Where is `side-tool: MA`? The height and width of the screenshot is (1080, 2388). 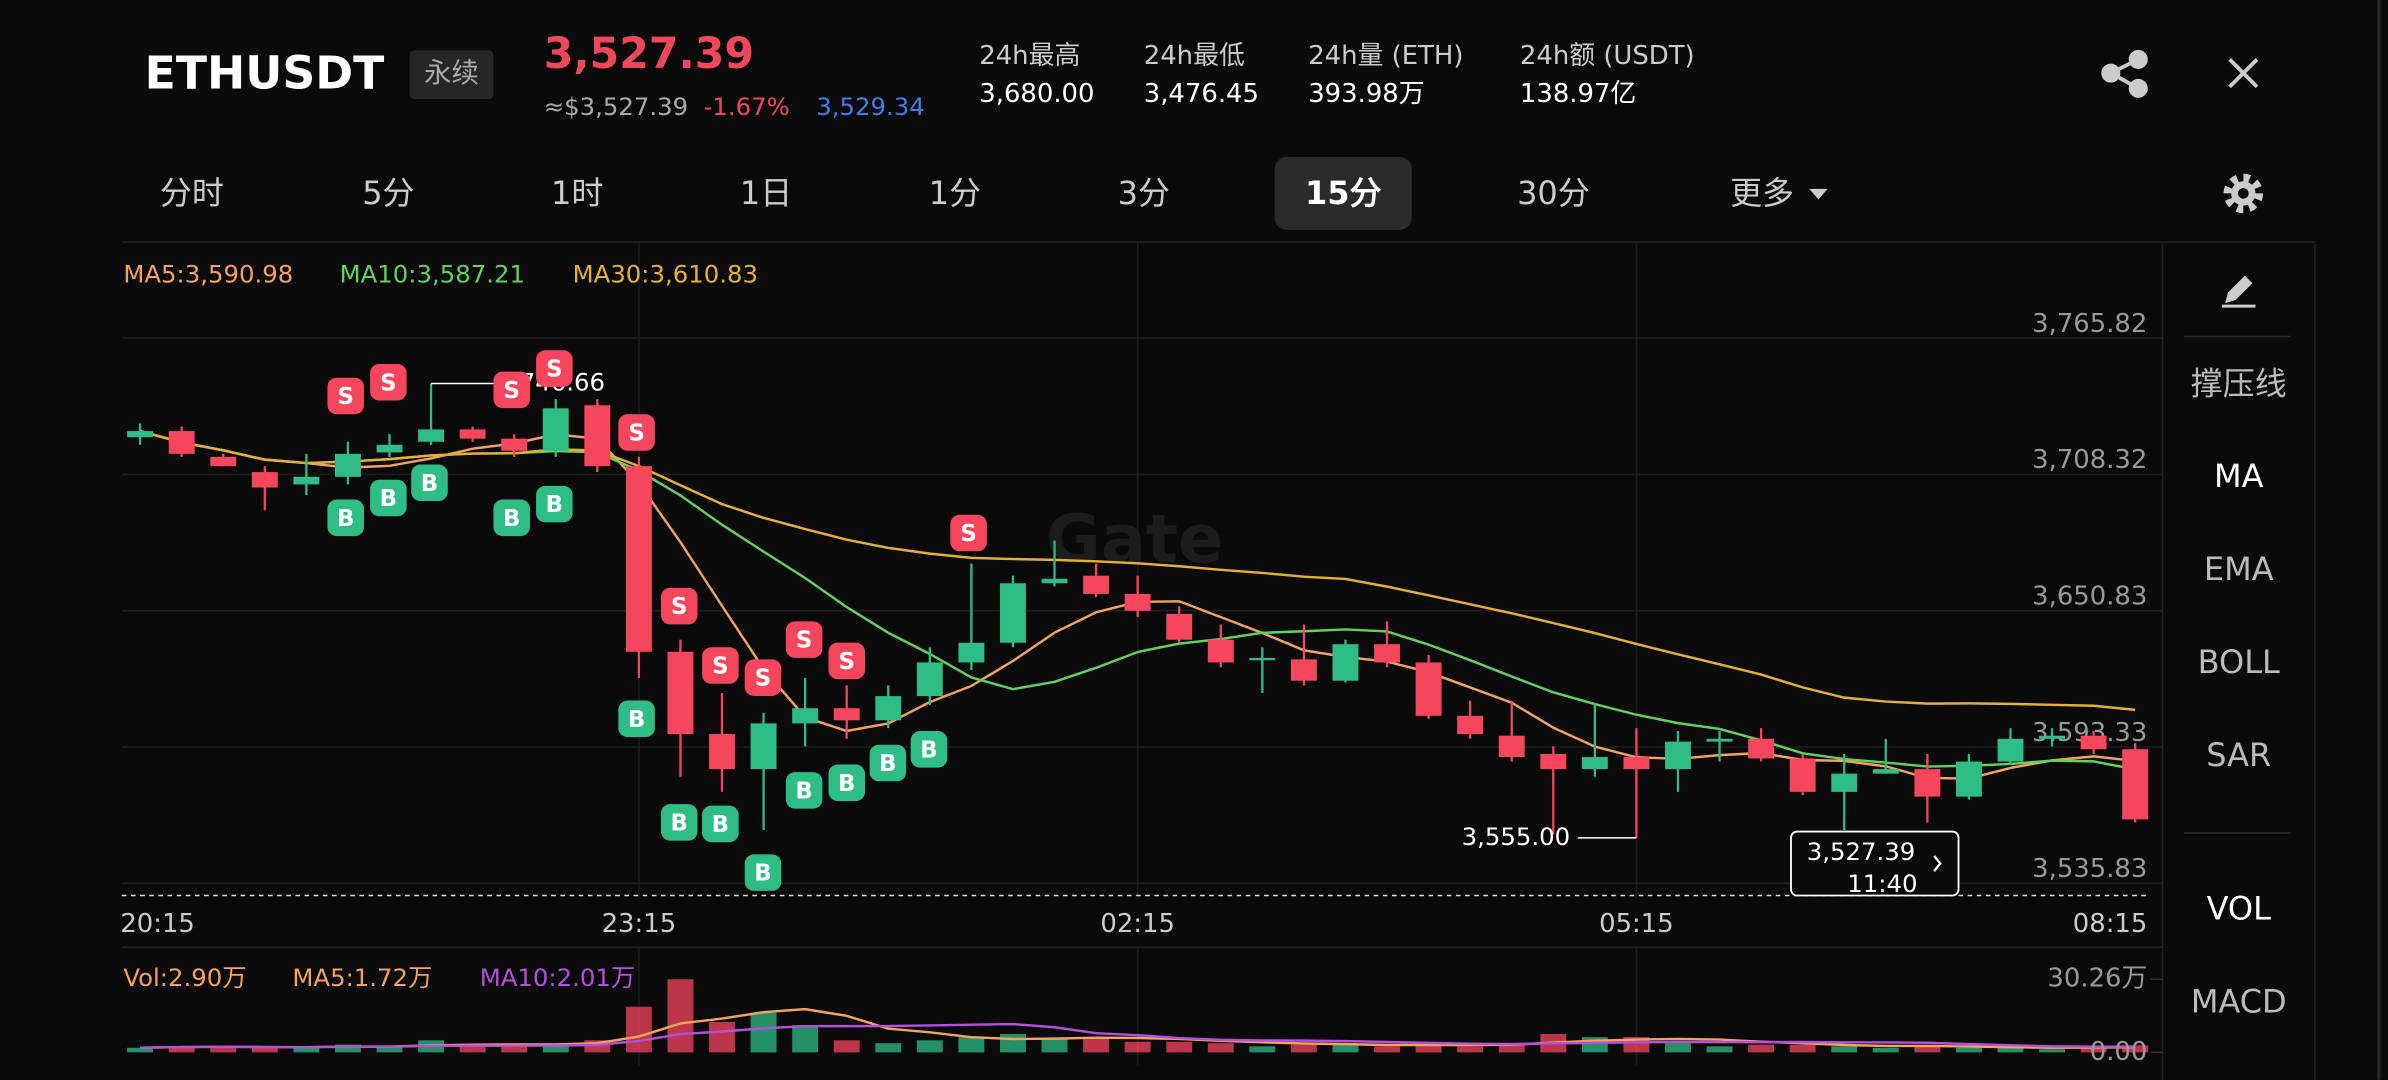
side-tool: MA is located at coordinates (2239, 476).